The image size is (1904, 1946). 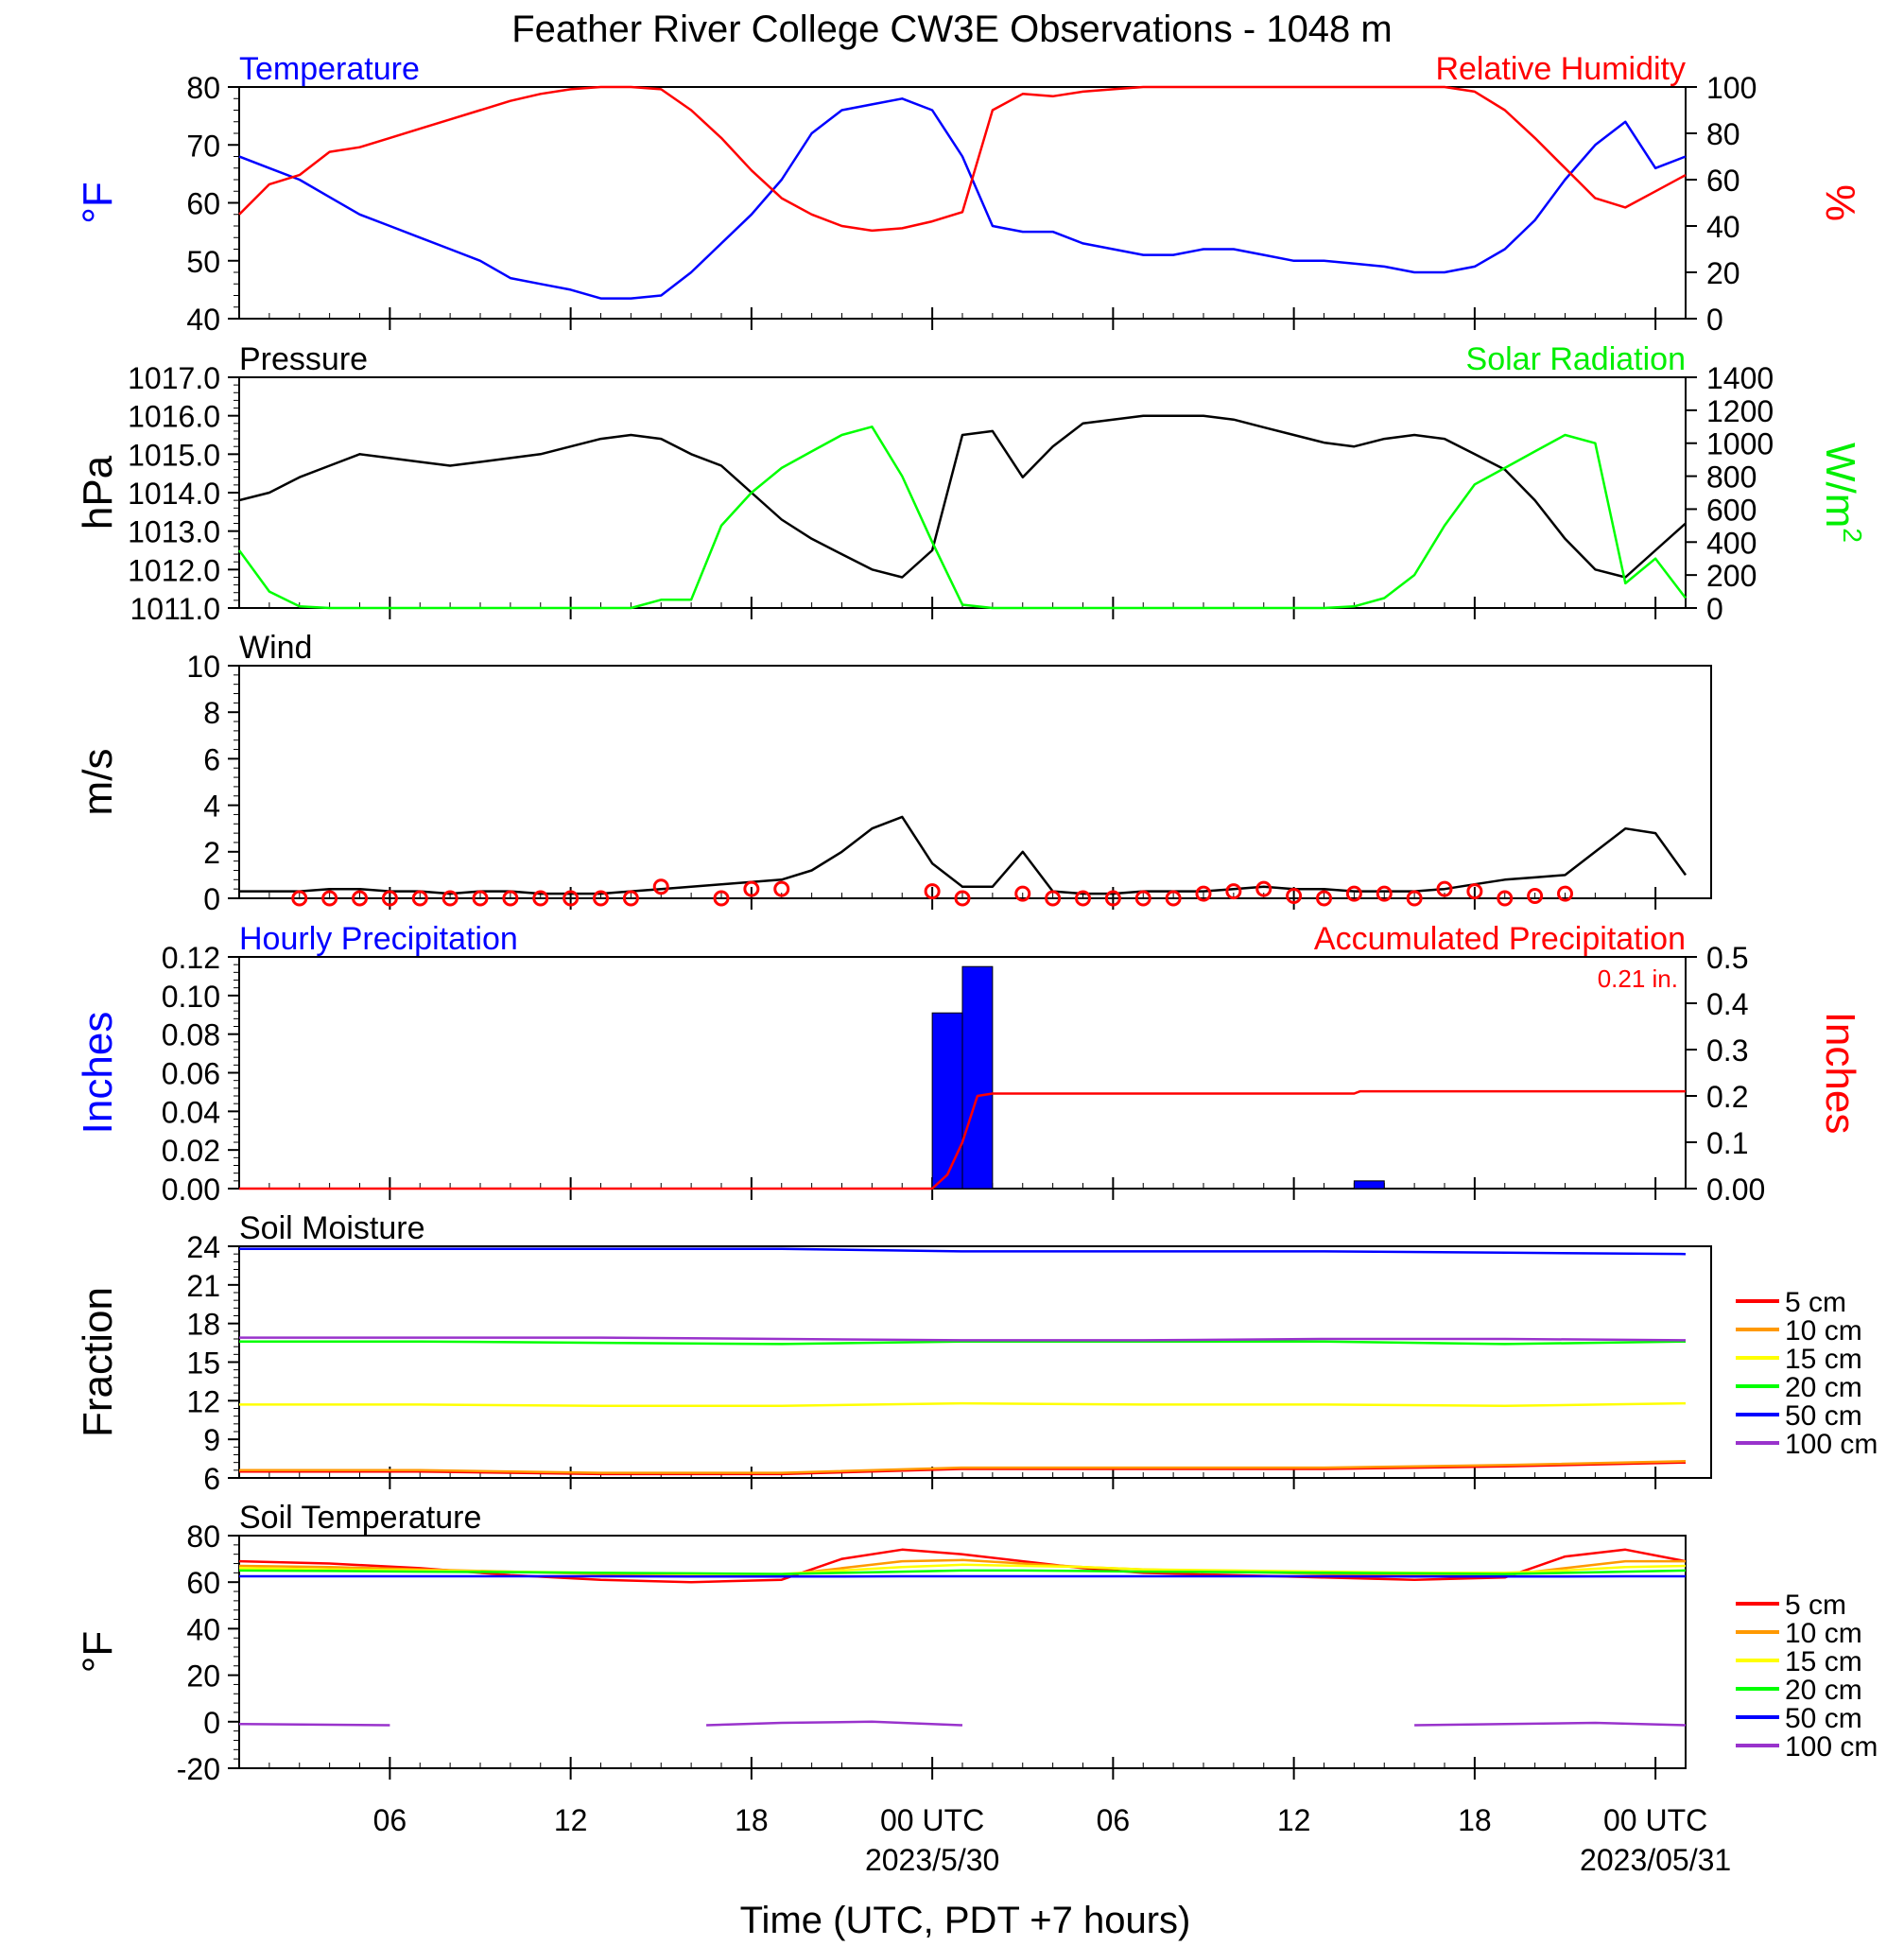 What do you see at coordinates (1727, 1004) in the screenshot?
I see `y-right-tick-label: 0.4` at bounding box center [1727, 1004].